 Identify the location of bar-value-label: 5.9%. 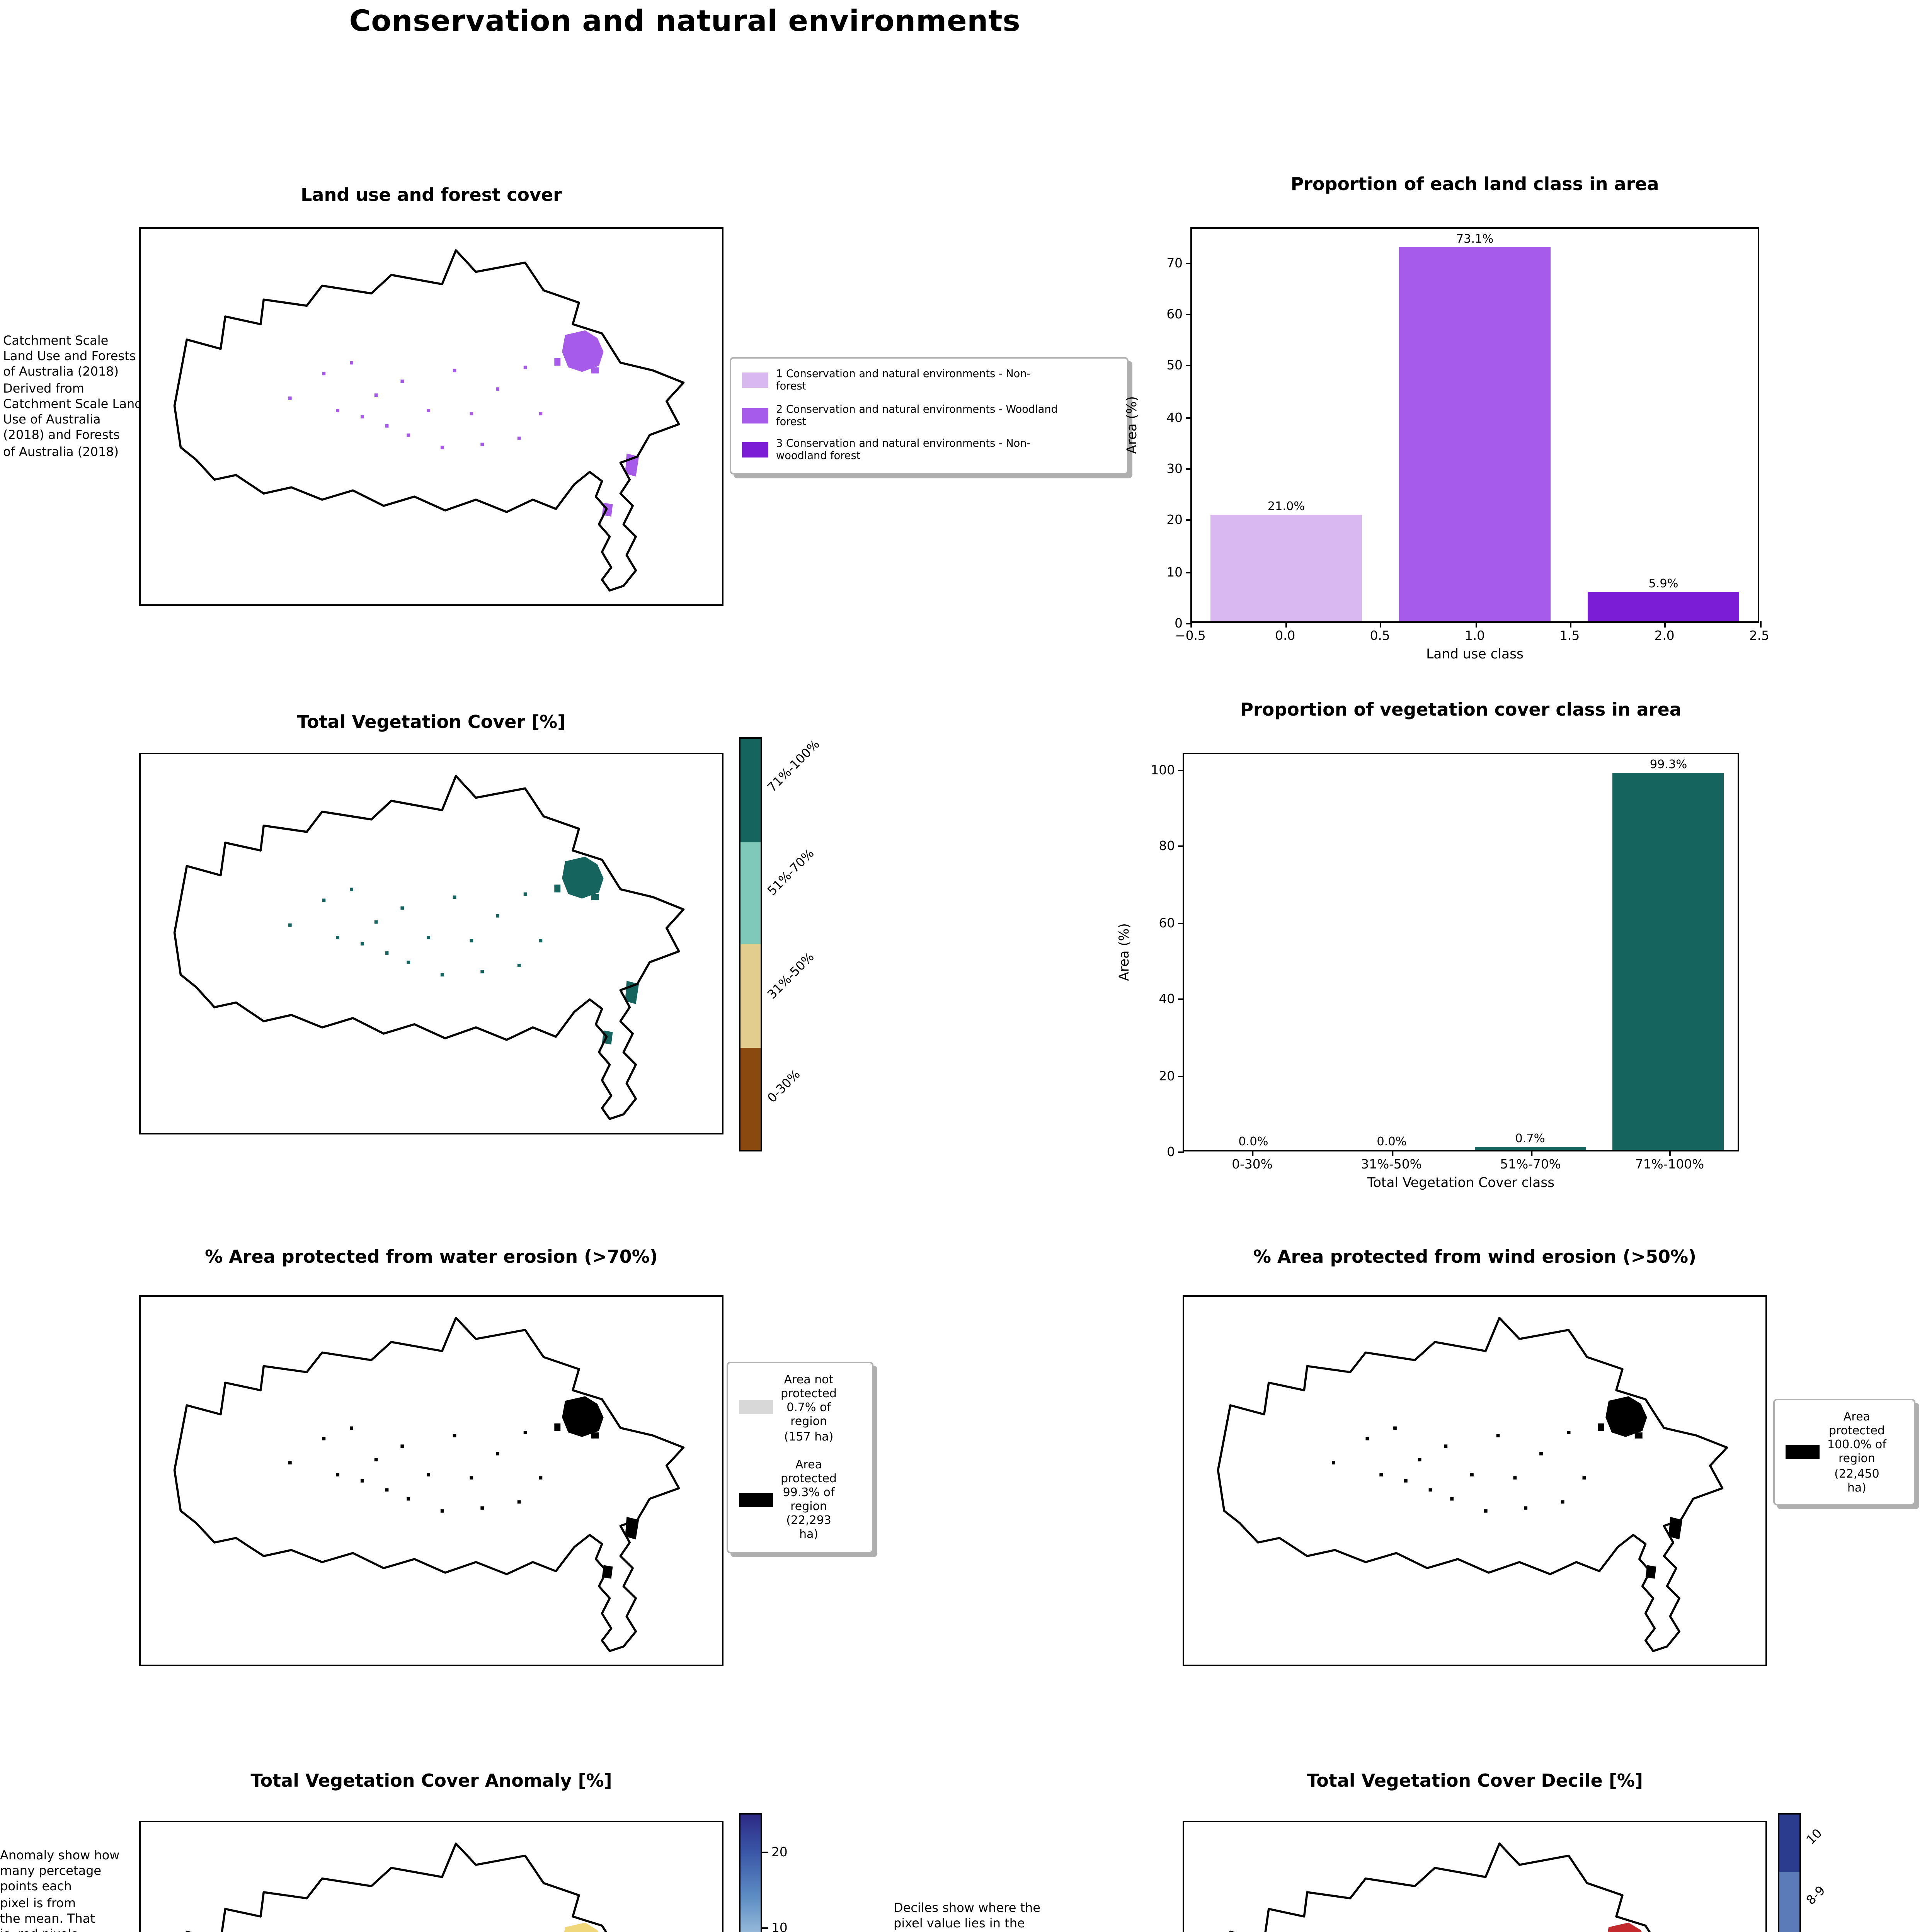
(1663, 583).